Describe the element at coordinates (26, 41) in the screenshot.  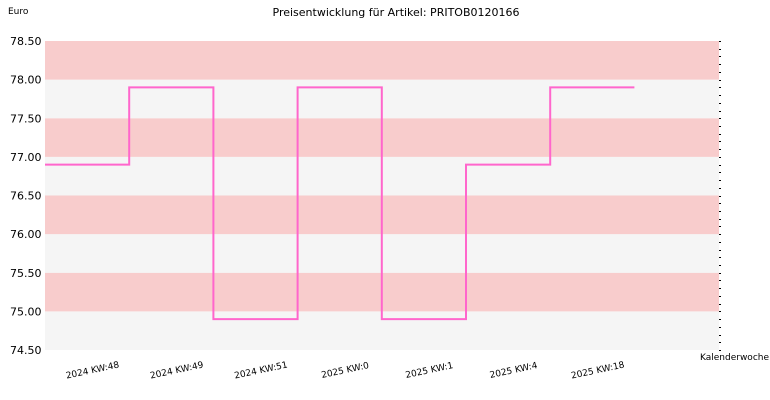
I see `y-tick-label: 78.50` at that location.